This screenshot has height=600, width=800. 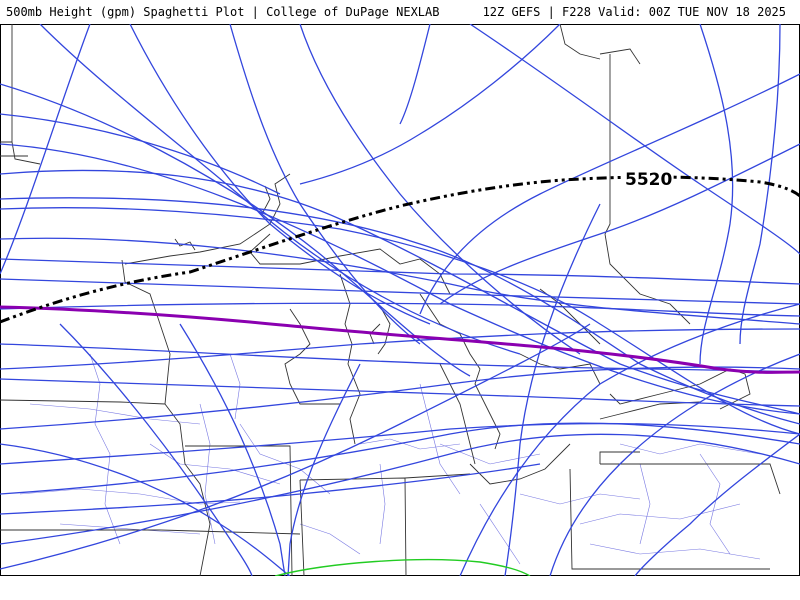 What do you see at coordinates (648, 180) in the screenshot?
I see `contour-label: 5520` at bounding box center [648, 180].